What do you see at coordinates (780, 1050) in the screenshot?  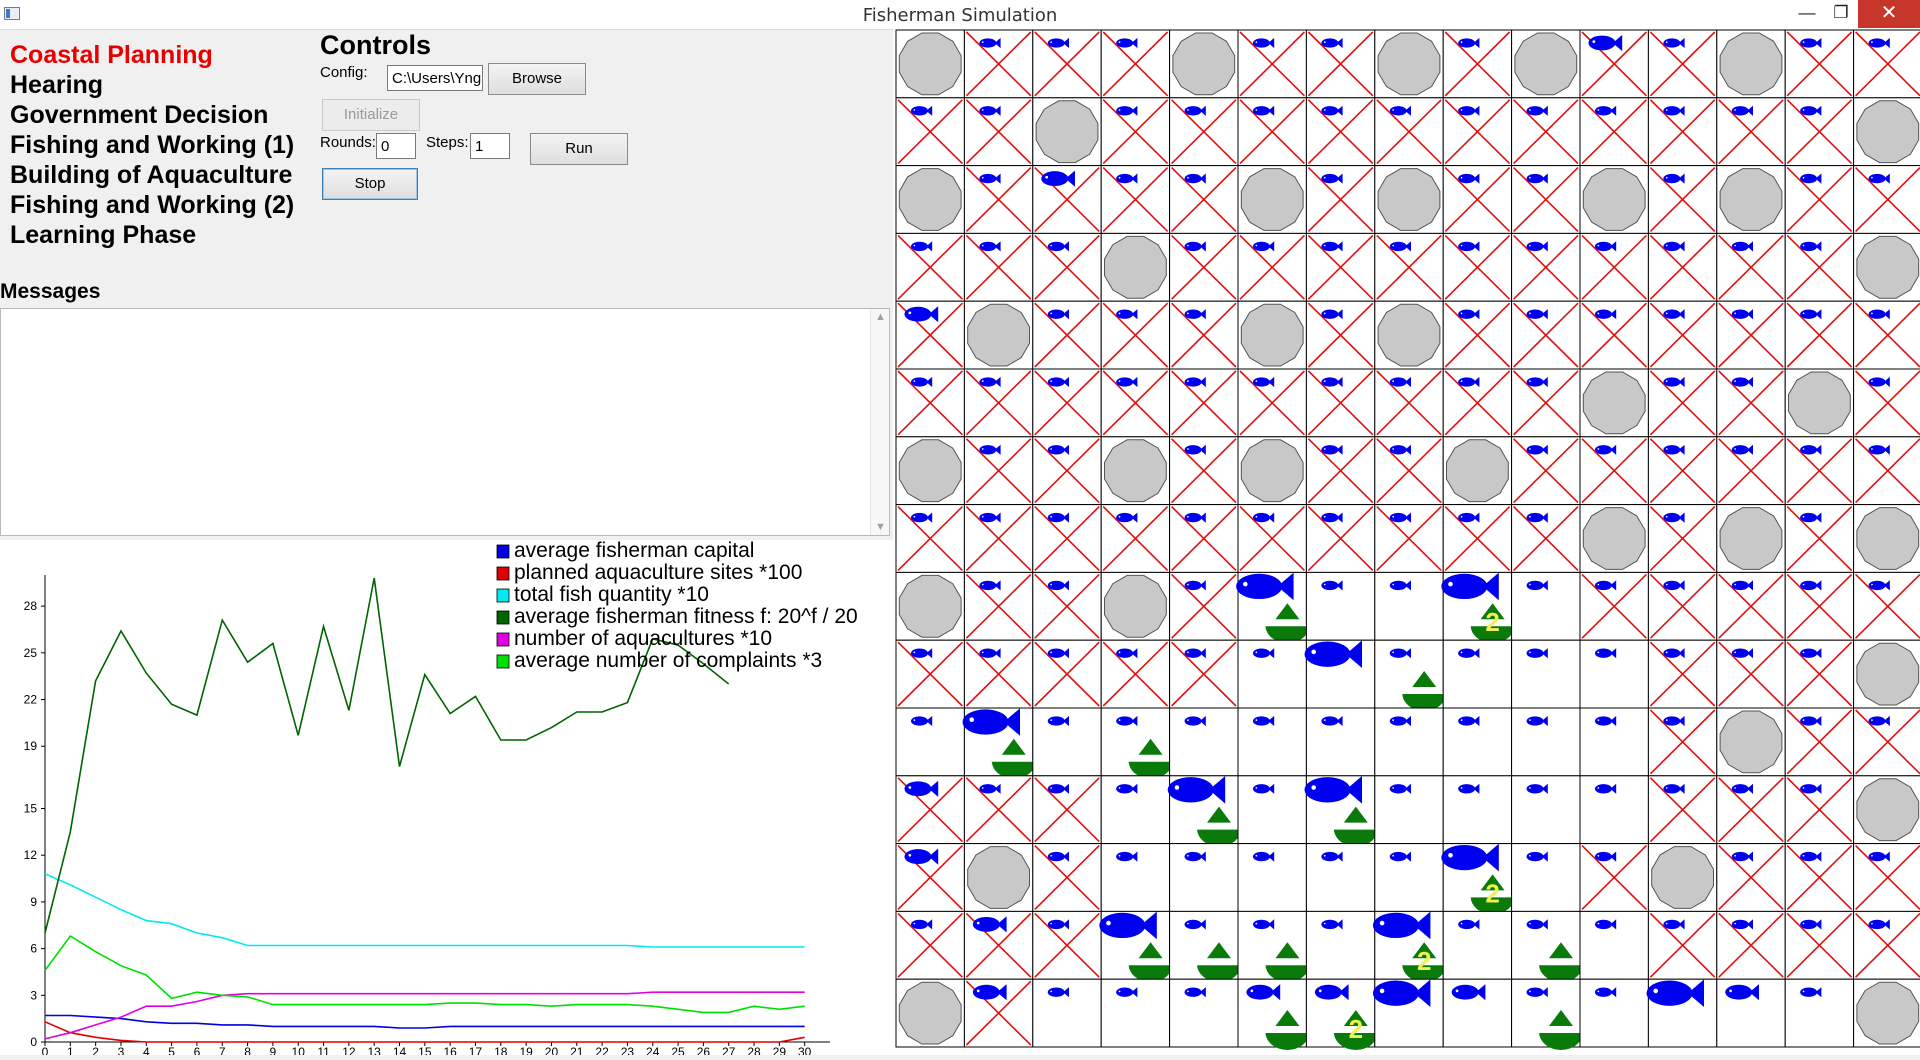 I see `x-tick-label: 29` at bounding box center [780, 1050].